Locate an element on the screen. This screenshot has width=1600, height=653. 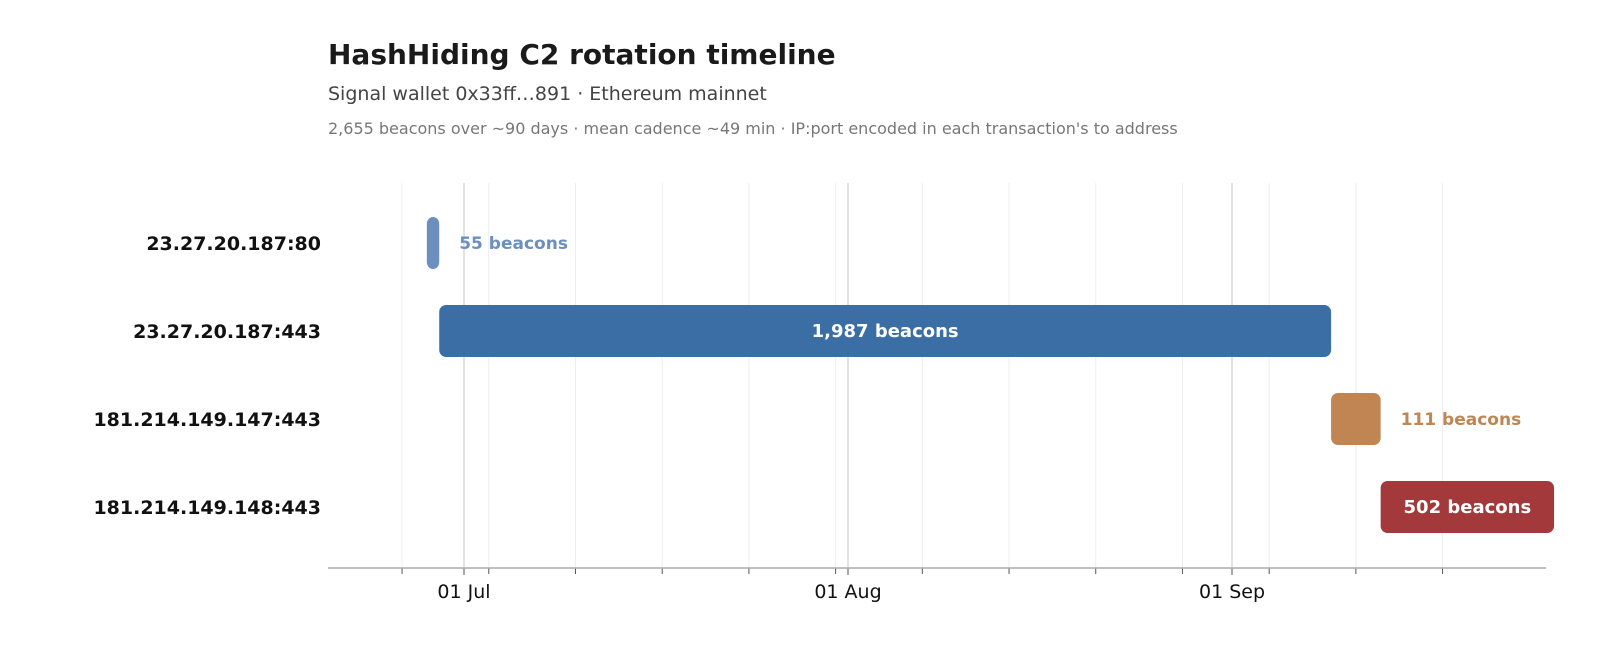
x-tick-label: 01 Aug is located at coordinates (847, 592).